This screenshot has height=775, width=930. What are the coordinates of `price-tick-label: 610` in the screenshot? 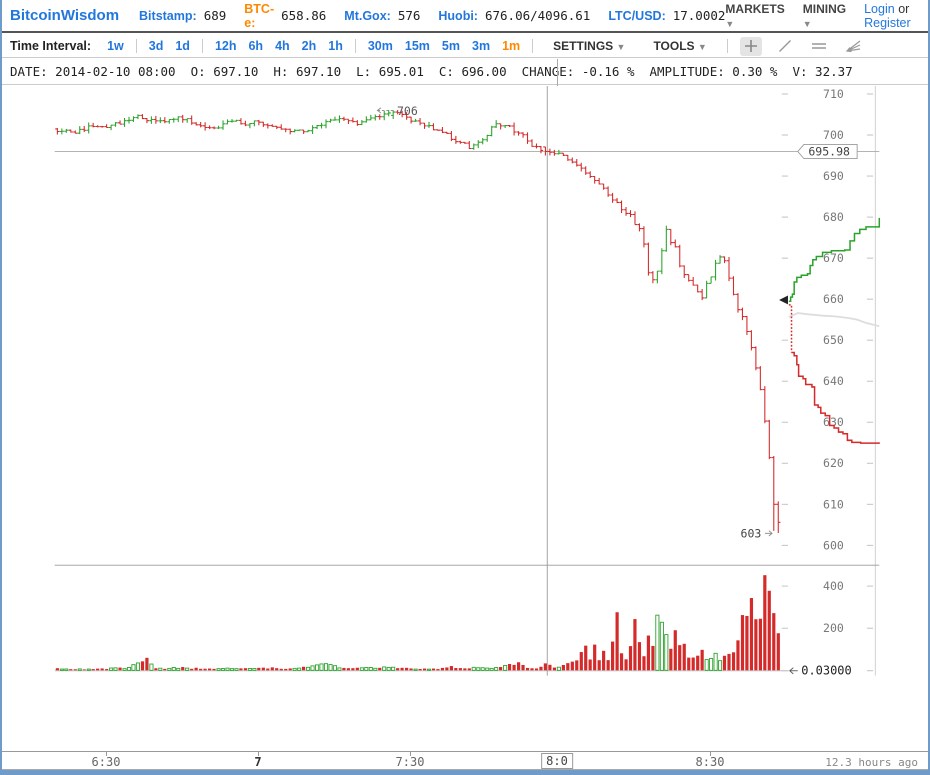 It's located at (833, 504).